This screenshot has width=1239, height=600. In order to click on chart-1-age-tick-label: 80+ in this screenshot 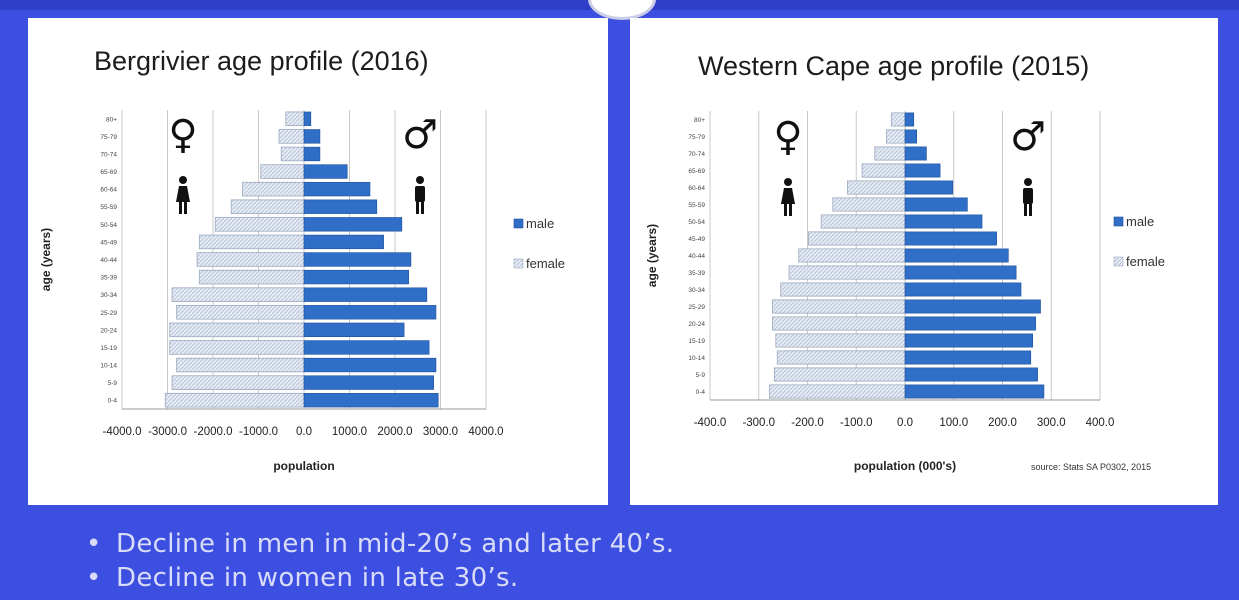, I will do `click(699, 120)`.